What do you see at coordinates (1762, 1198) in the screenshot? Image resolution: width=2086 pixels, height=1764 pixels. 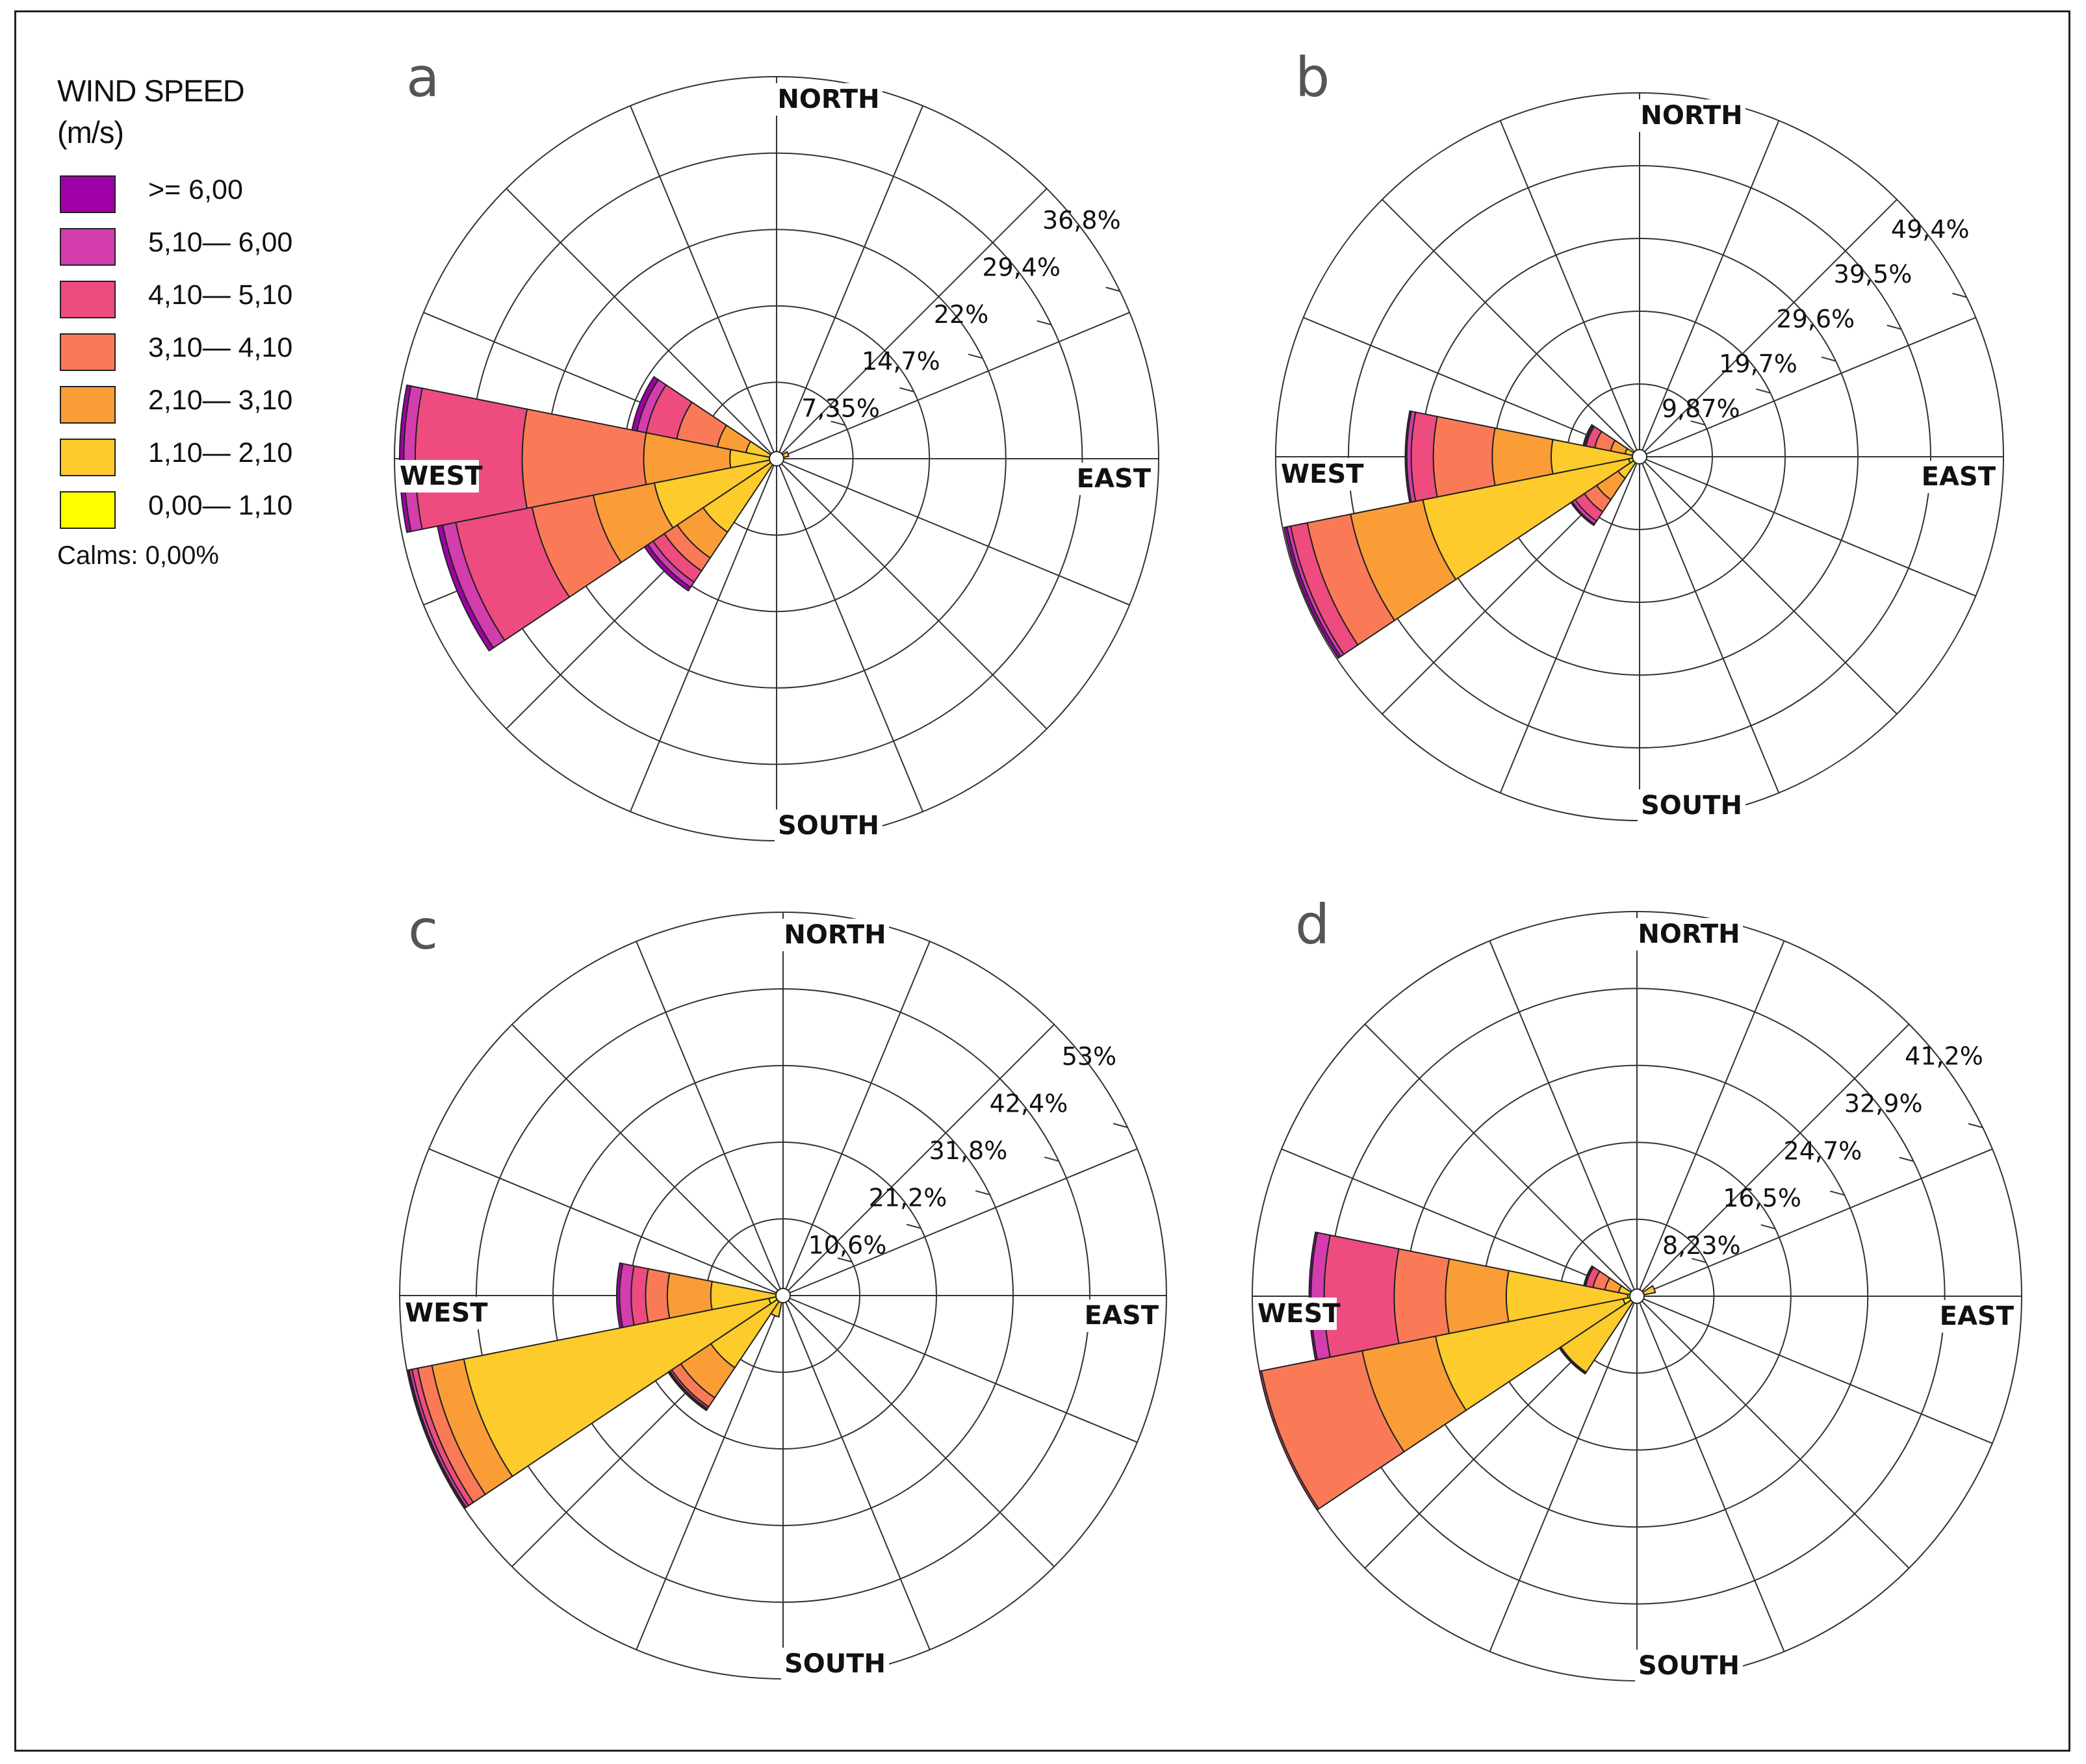 I see `ring-label: 16,5%` at bounding box center [1762, 1198].